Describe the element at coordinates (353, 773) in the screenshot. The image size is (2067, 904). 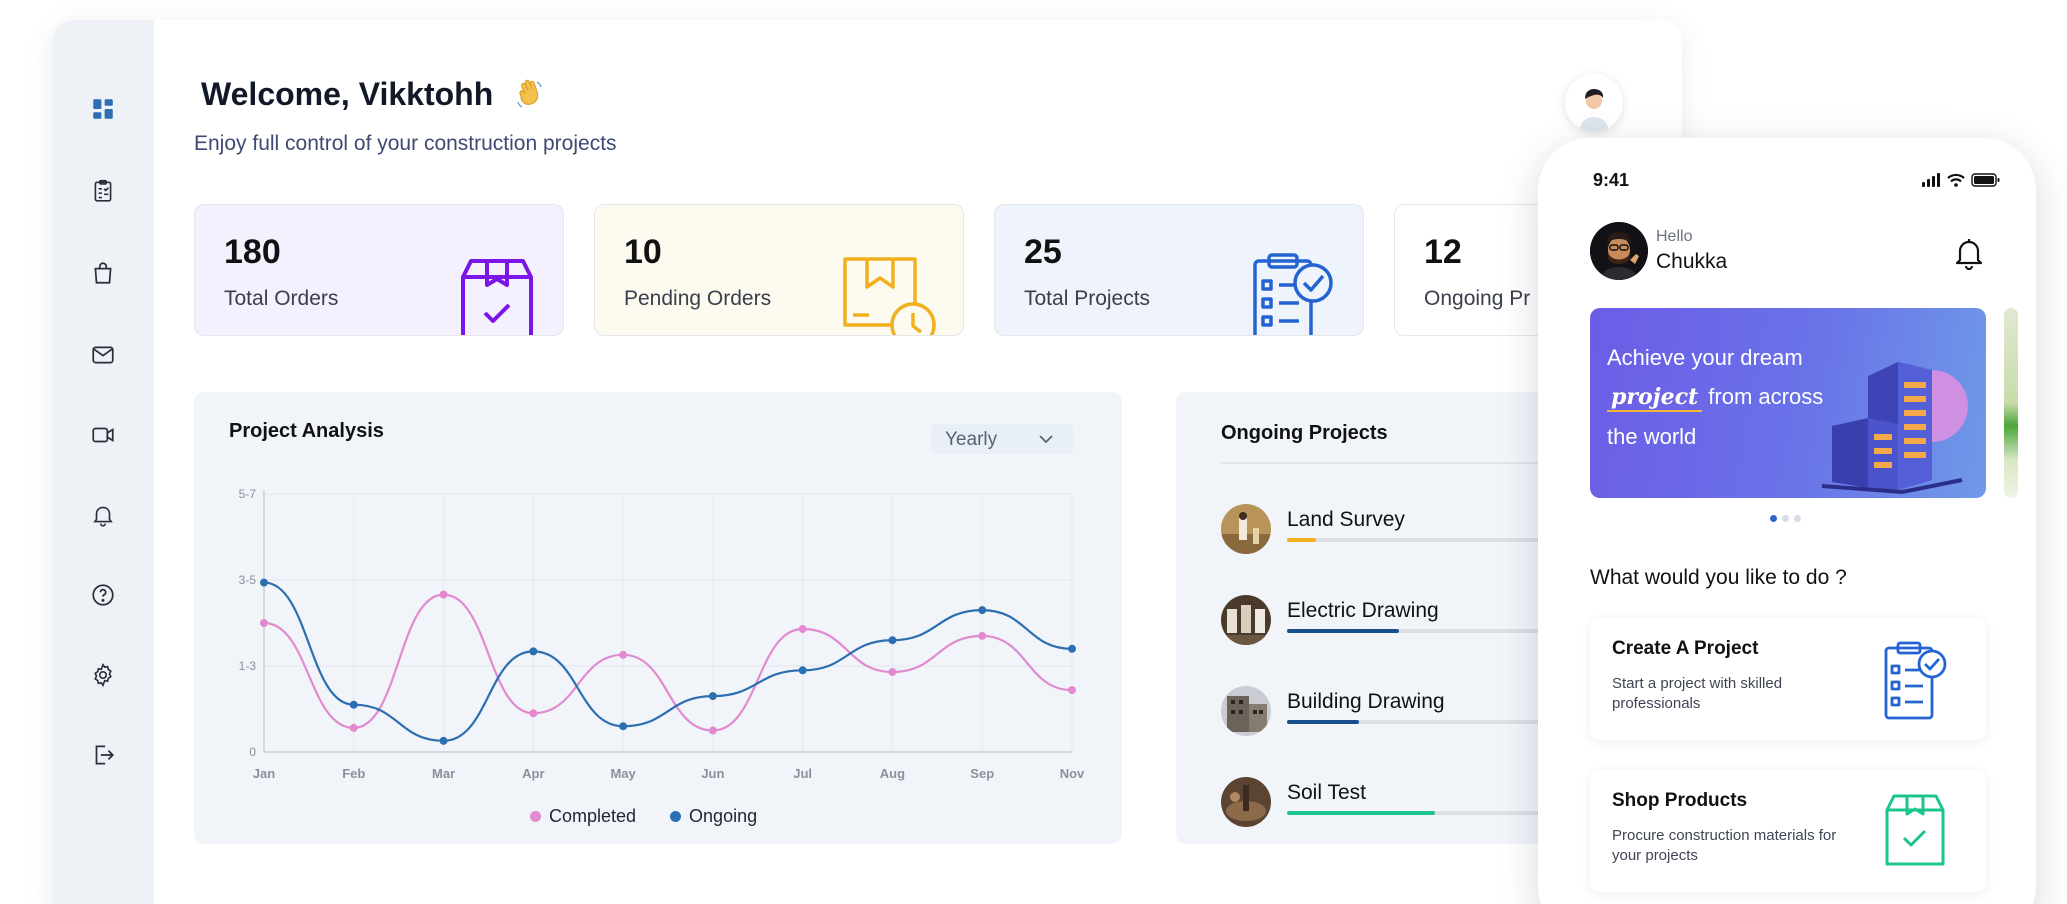
I see `x-tick-label: Feb` at that location.